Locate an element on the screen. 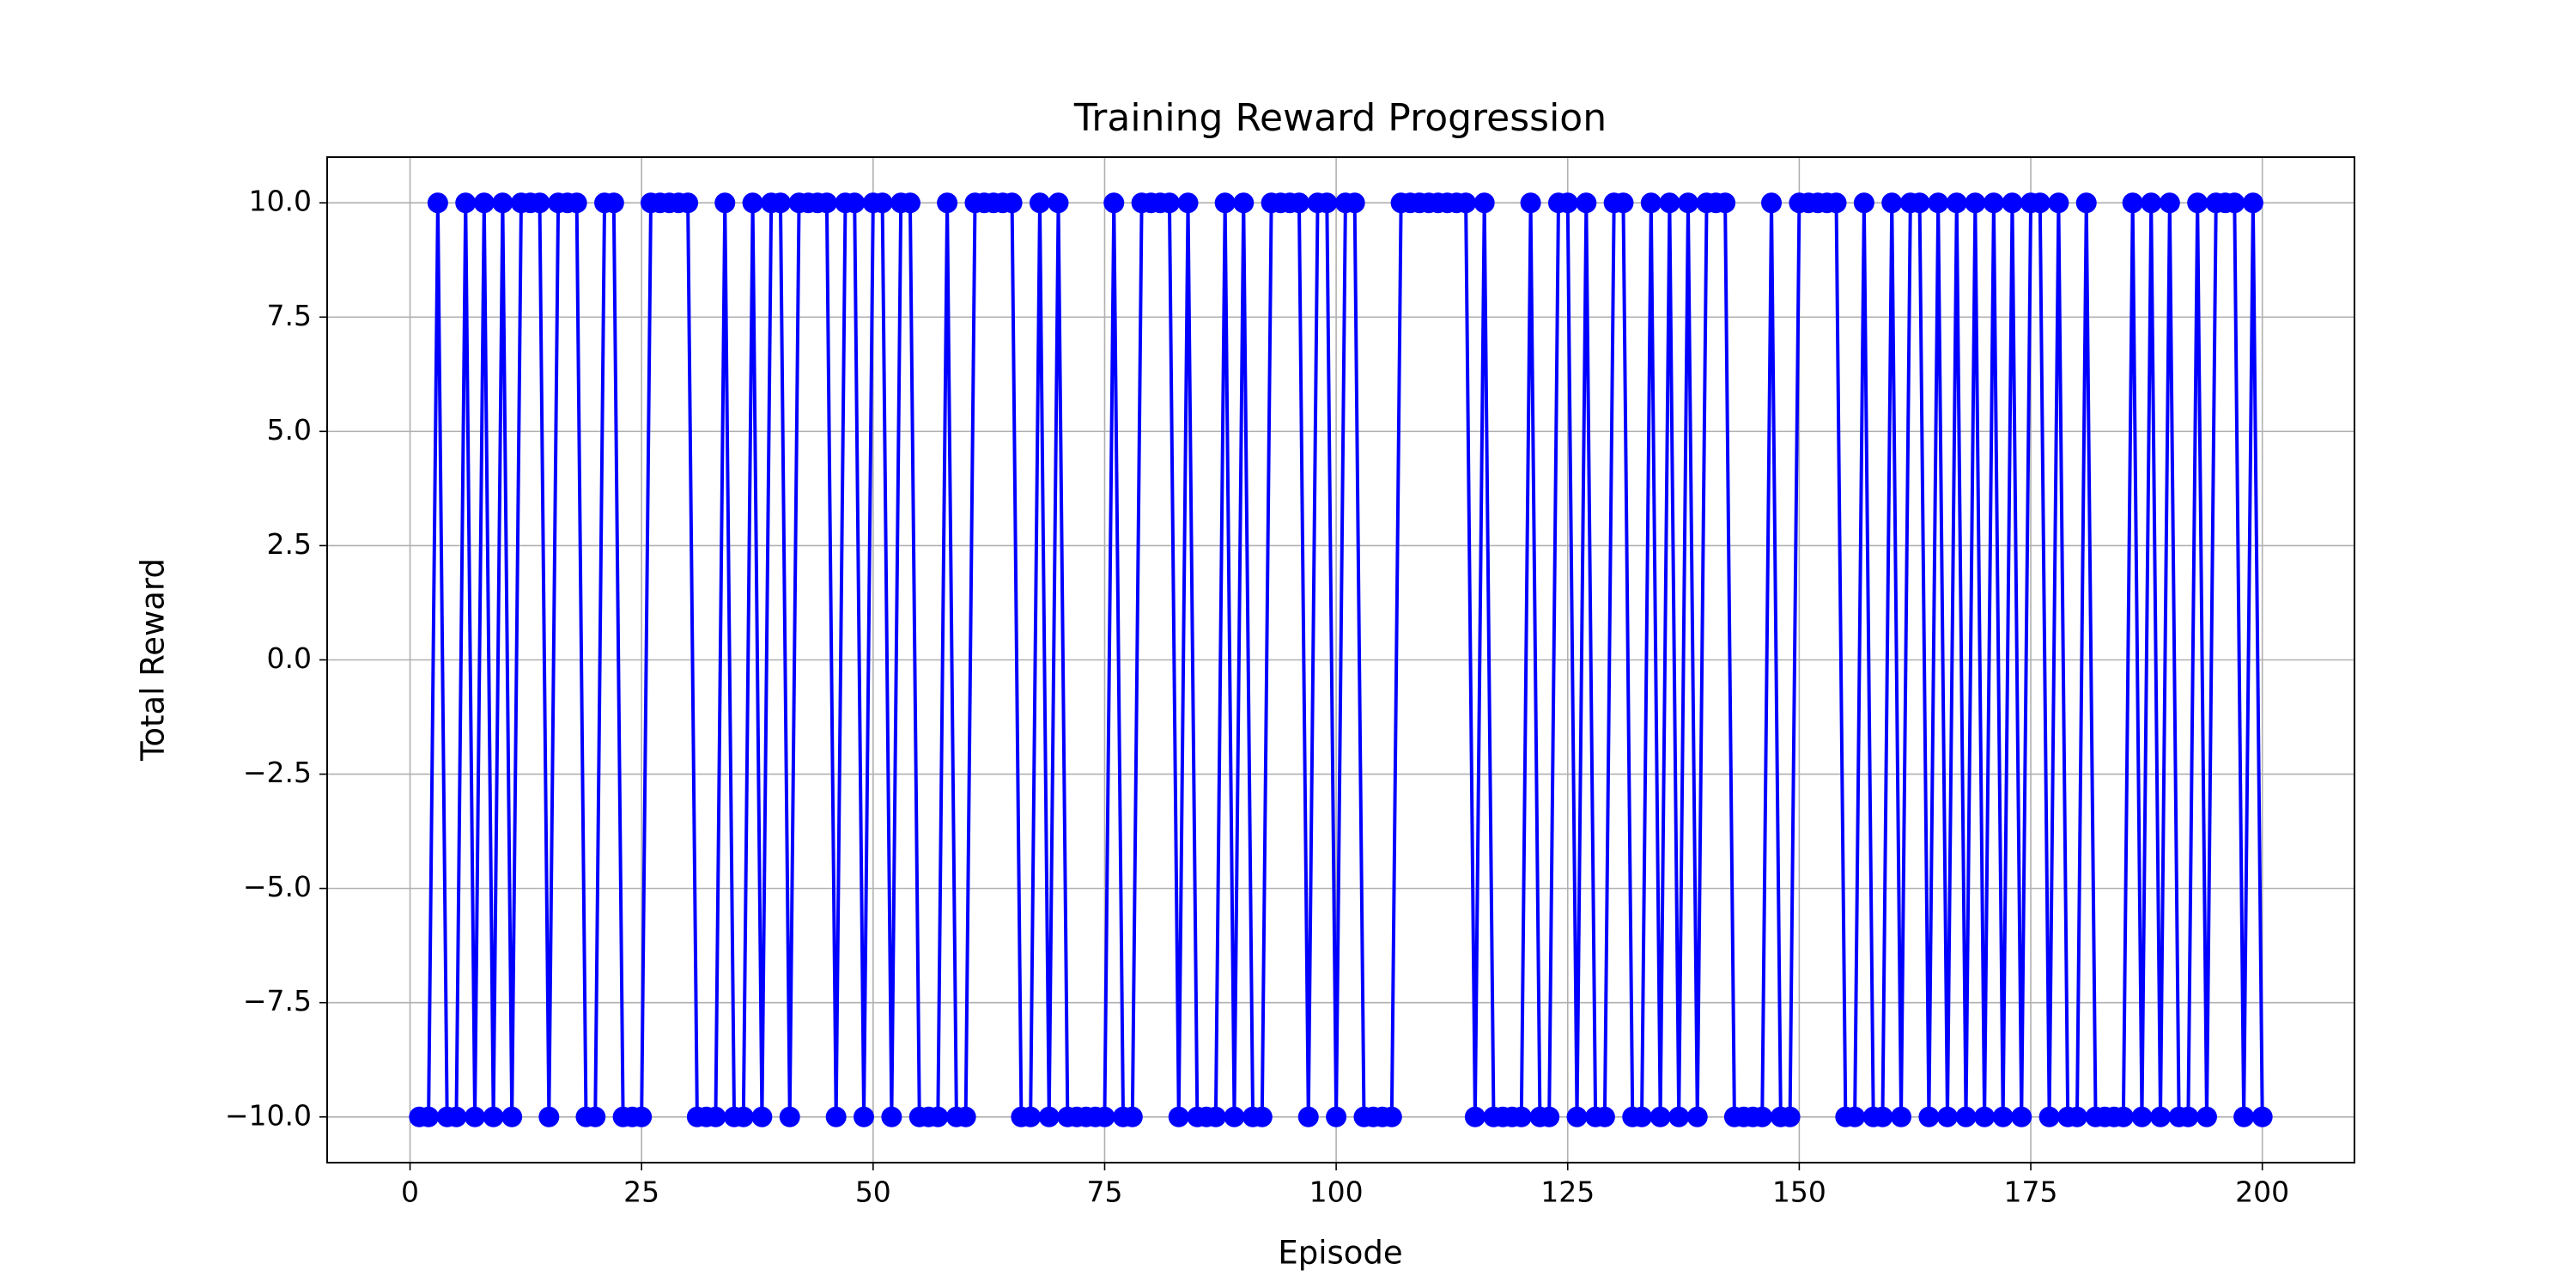  x-tick-label: 0 is located at coordinates (410, 1192).